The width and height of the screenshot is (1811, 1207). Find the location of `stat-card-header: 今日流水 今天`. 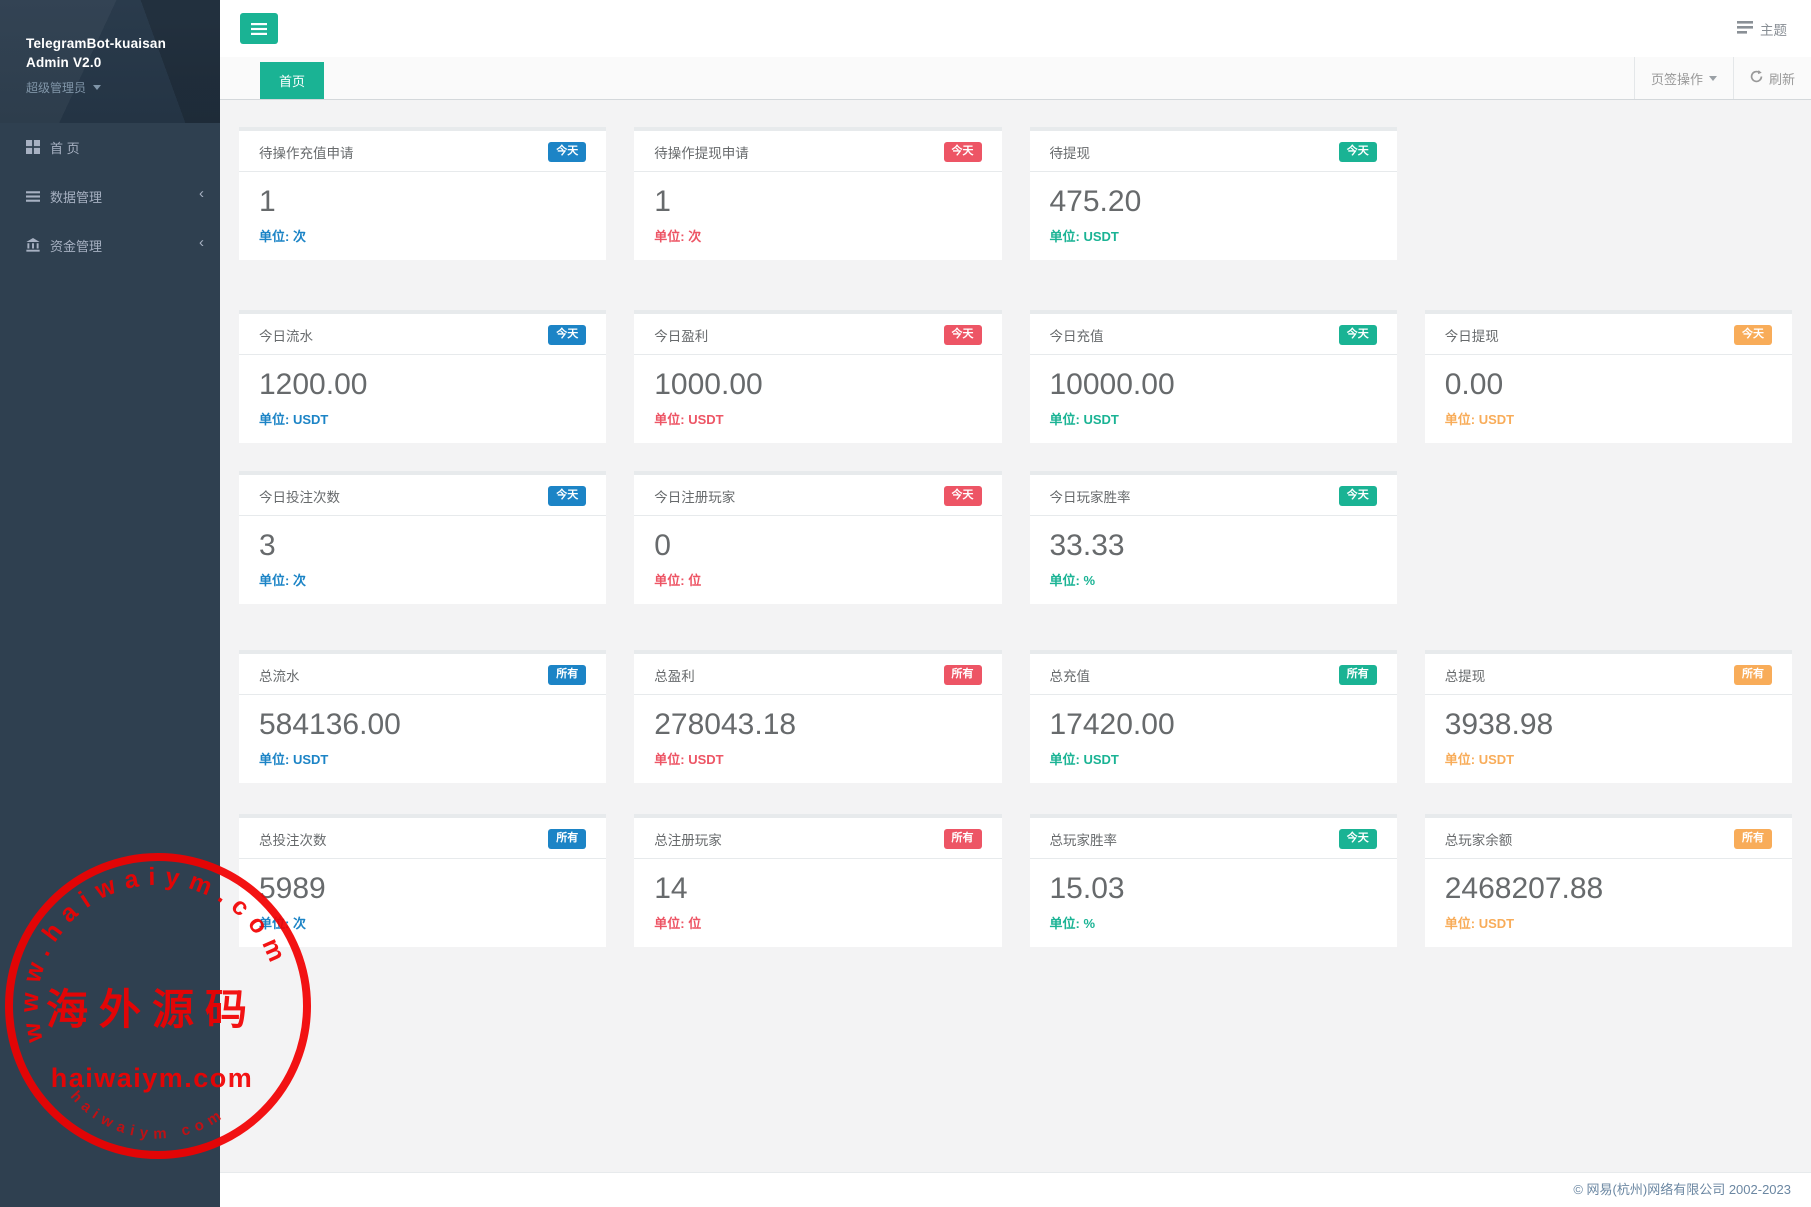

stat-card-header: 今日流水 今天 is located at coordinates (423, 334).